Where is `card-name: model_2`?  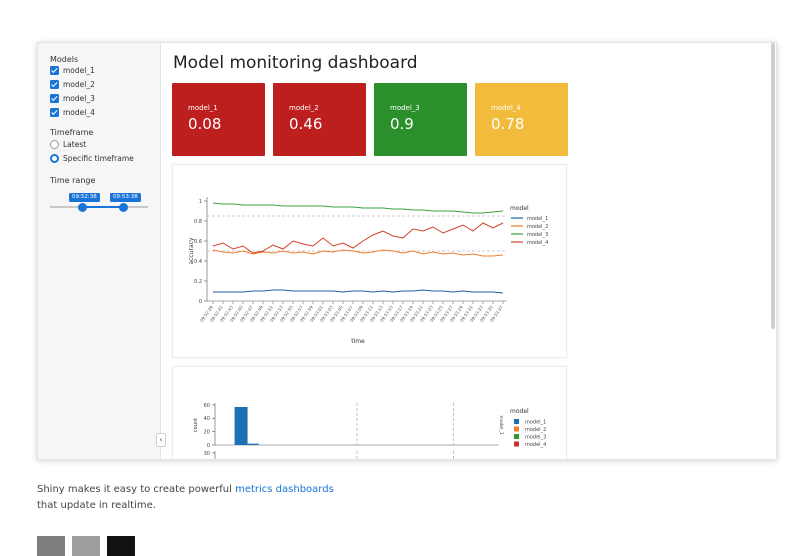 card-name: model_2 is located at coordinates (304, 108).